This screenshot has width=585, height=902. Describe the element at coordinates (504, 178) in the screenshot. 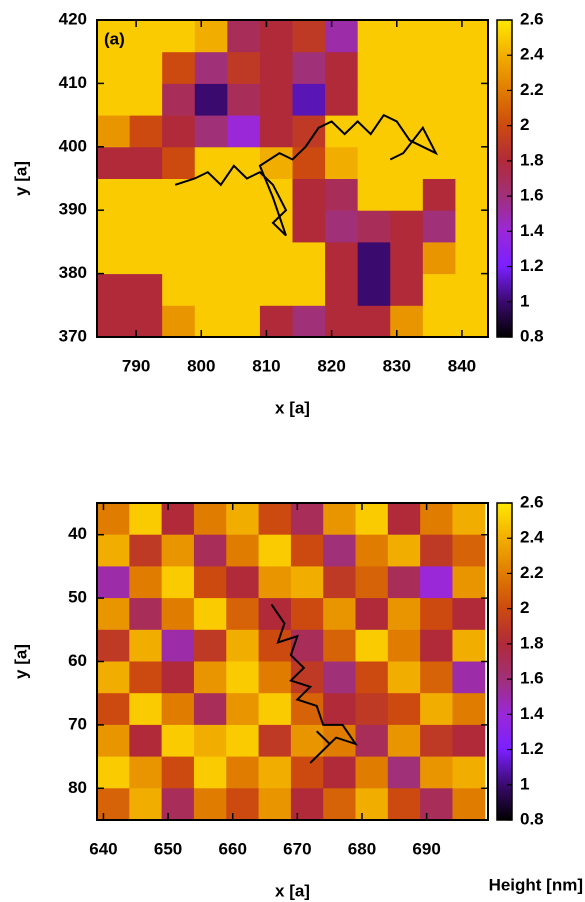

I see `colorbar` at that location.